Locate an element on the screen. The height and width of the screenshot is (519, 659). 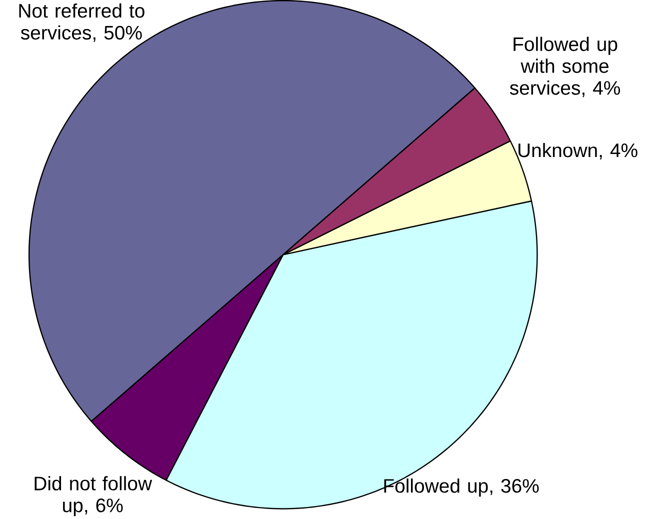
slice-label: Did not follow up, 6% is located at coordinates (93, 496).